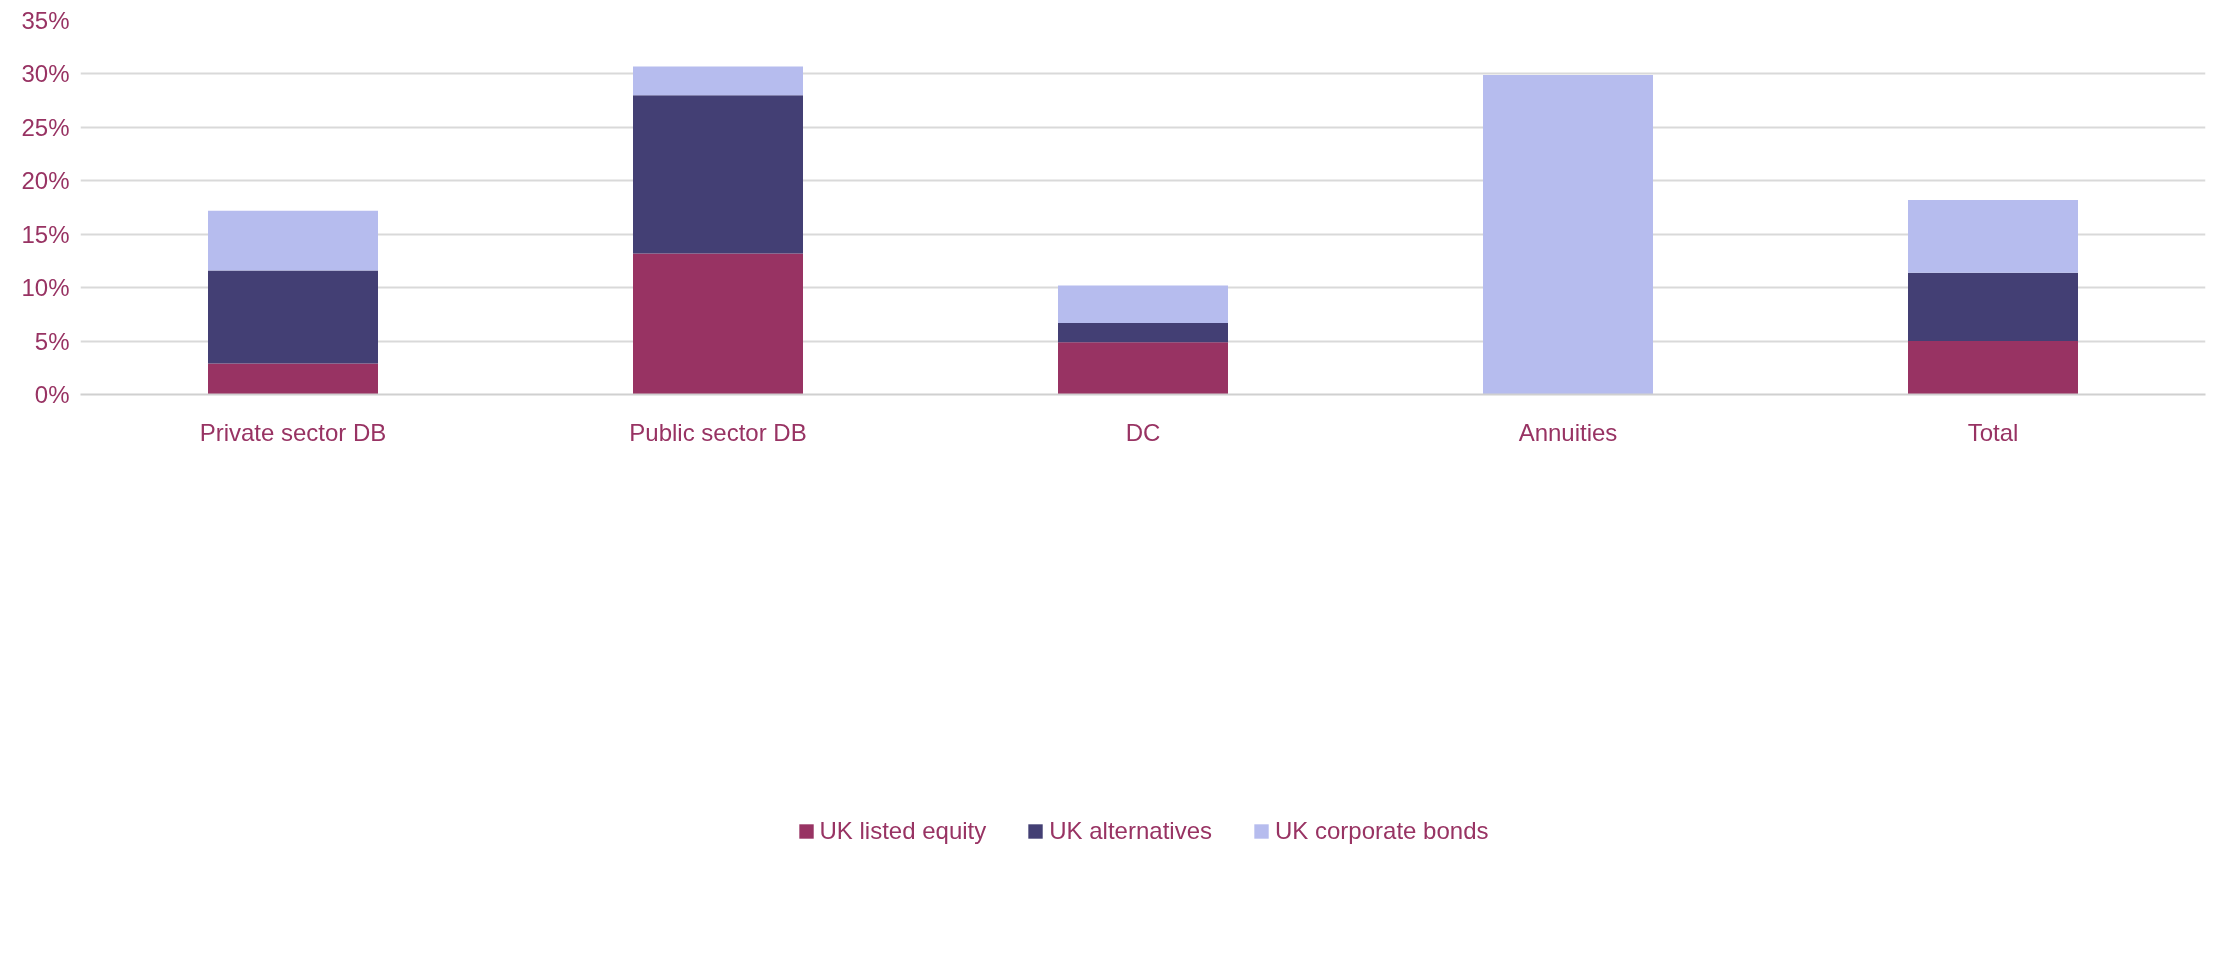 Image resolution: width=2233 pixels, height=976 pixels. I want to click on y-tick-label: 0%, so click(52, 394).